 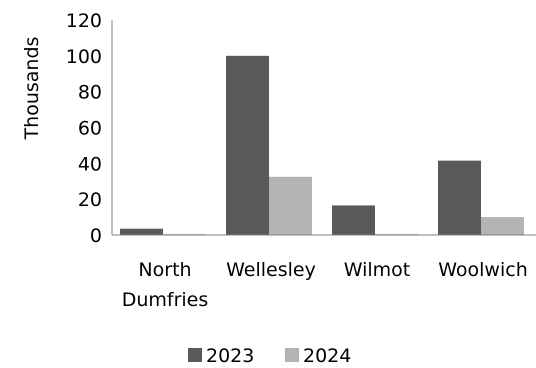 I want to click on y-tick-label: 20, so click(x=90, y=200).